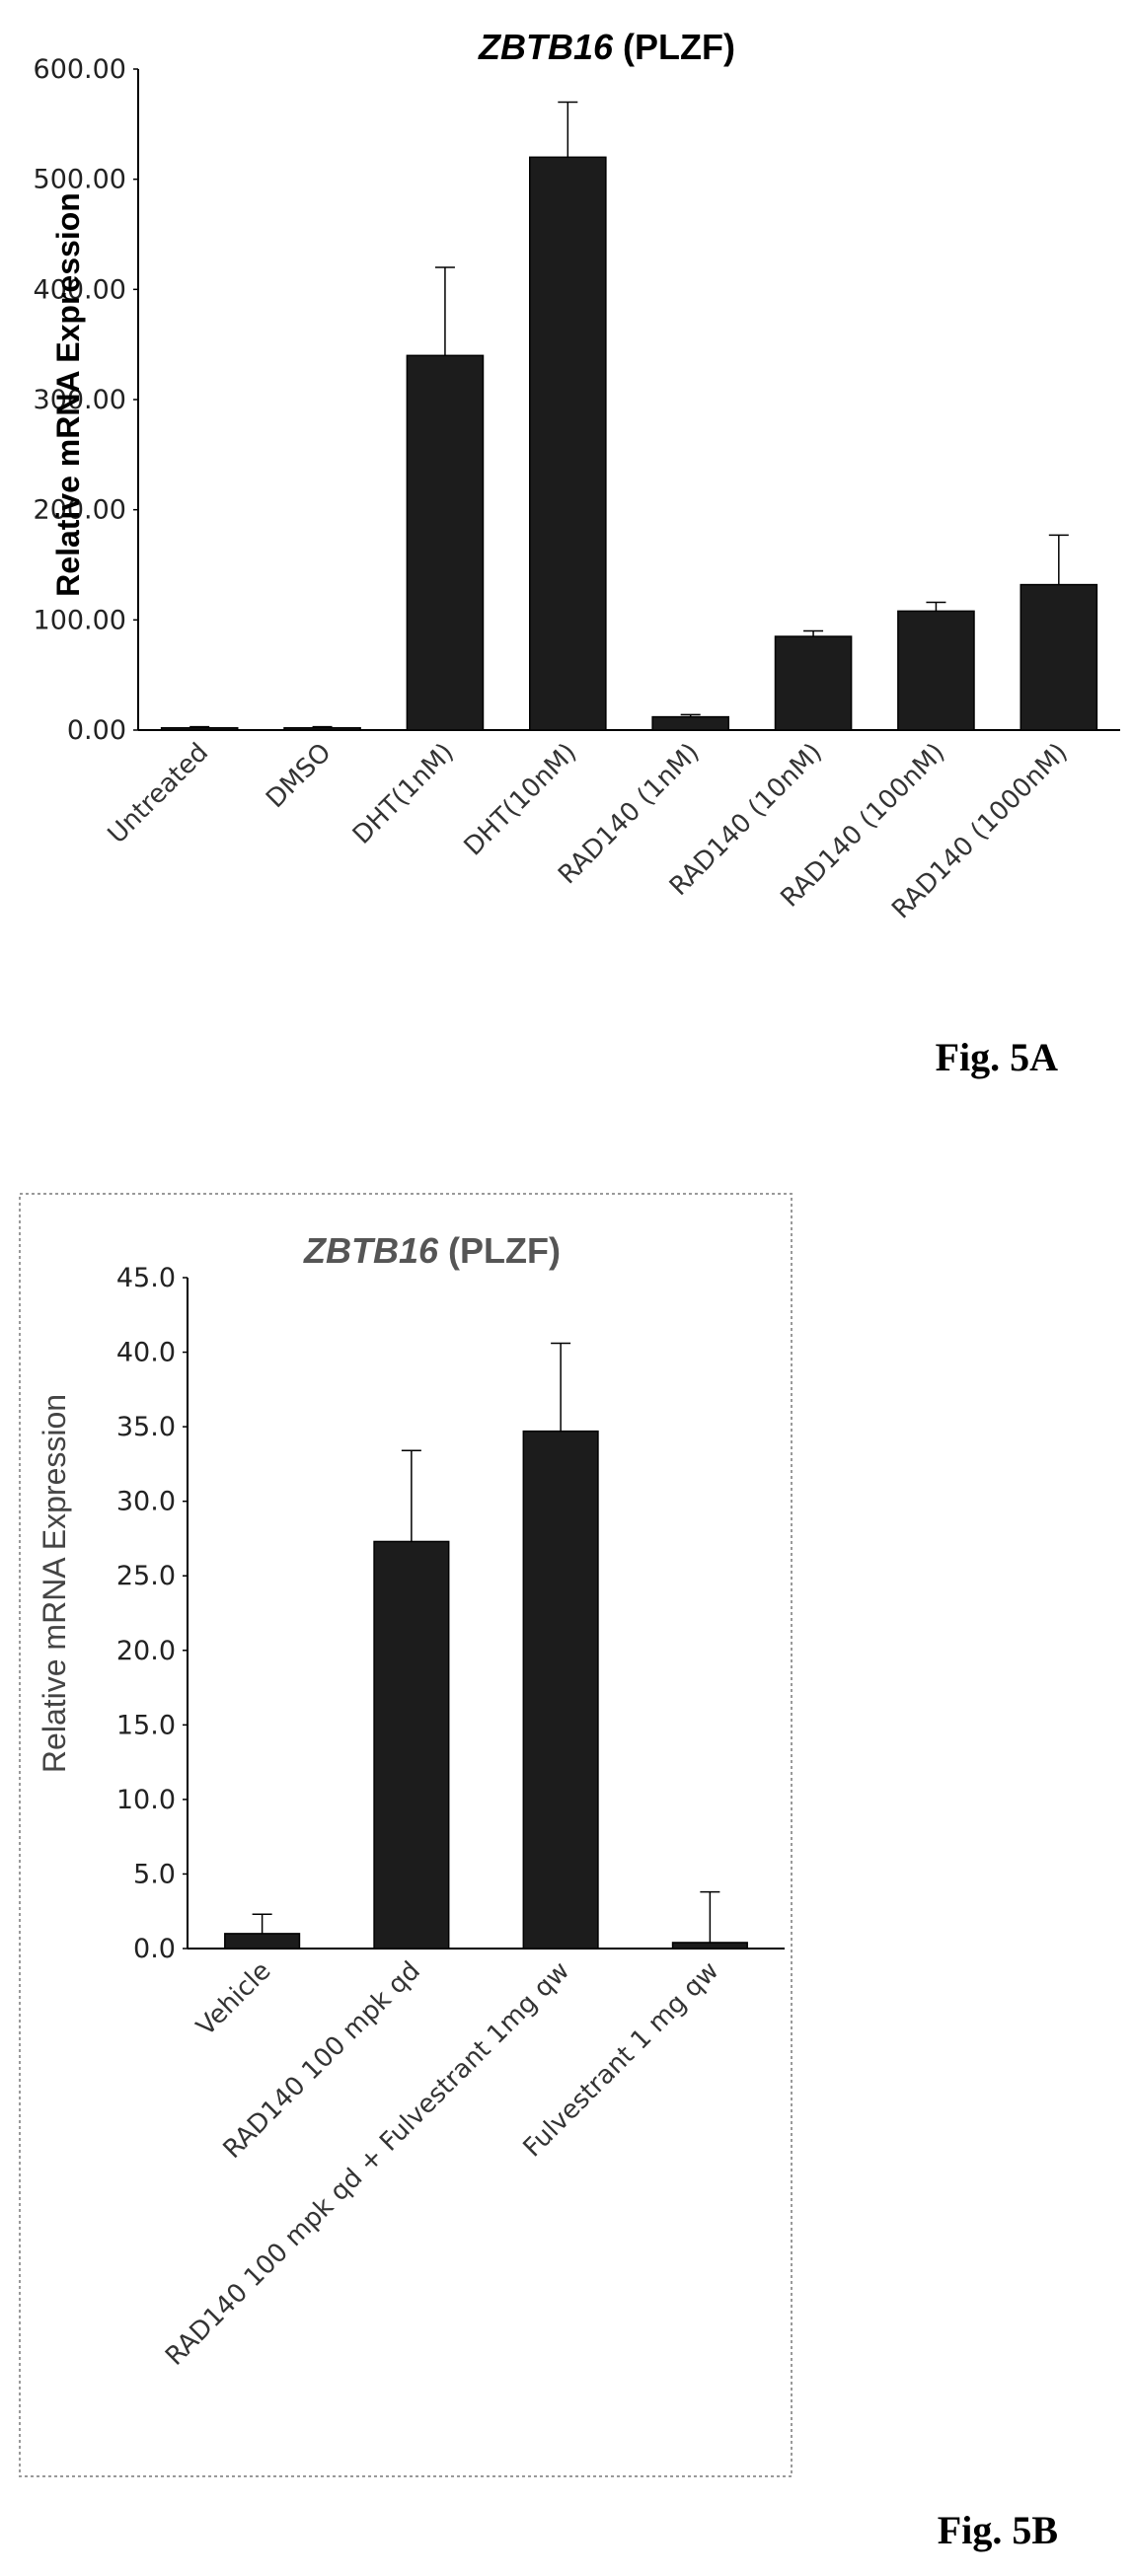  What do you see at coordinates (80, 180) in the screenshot?
I see `y-tick-label: 500.00` at bounding box center [80, 180].